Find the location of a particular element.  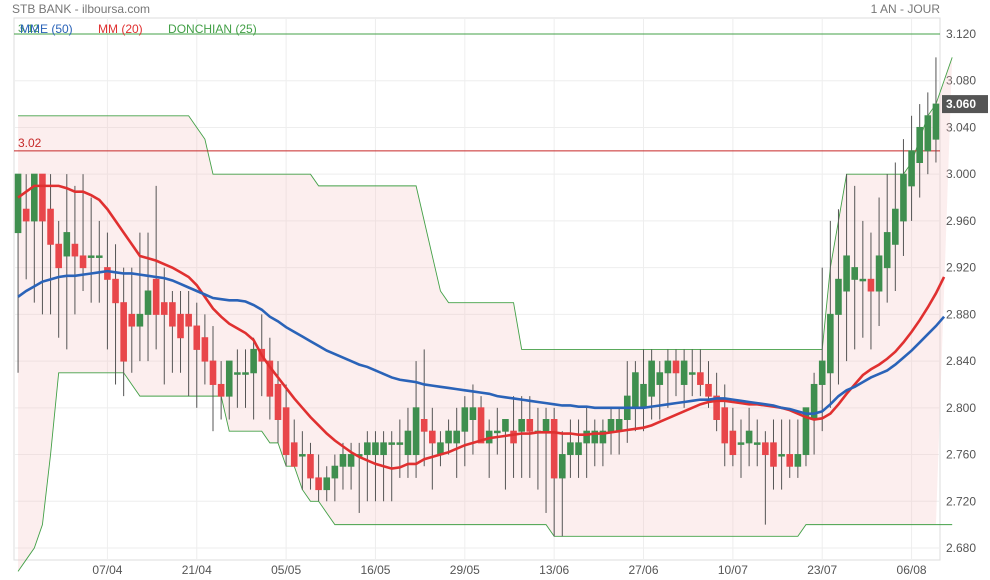

legend-mme50: MME (50) is located at coordinates (46, 29).